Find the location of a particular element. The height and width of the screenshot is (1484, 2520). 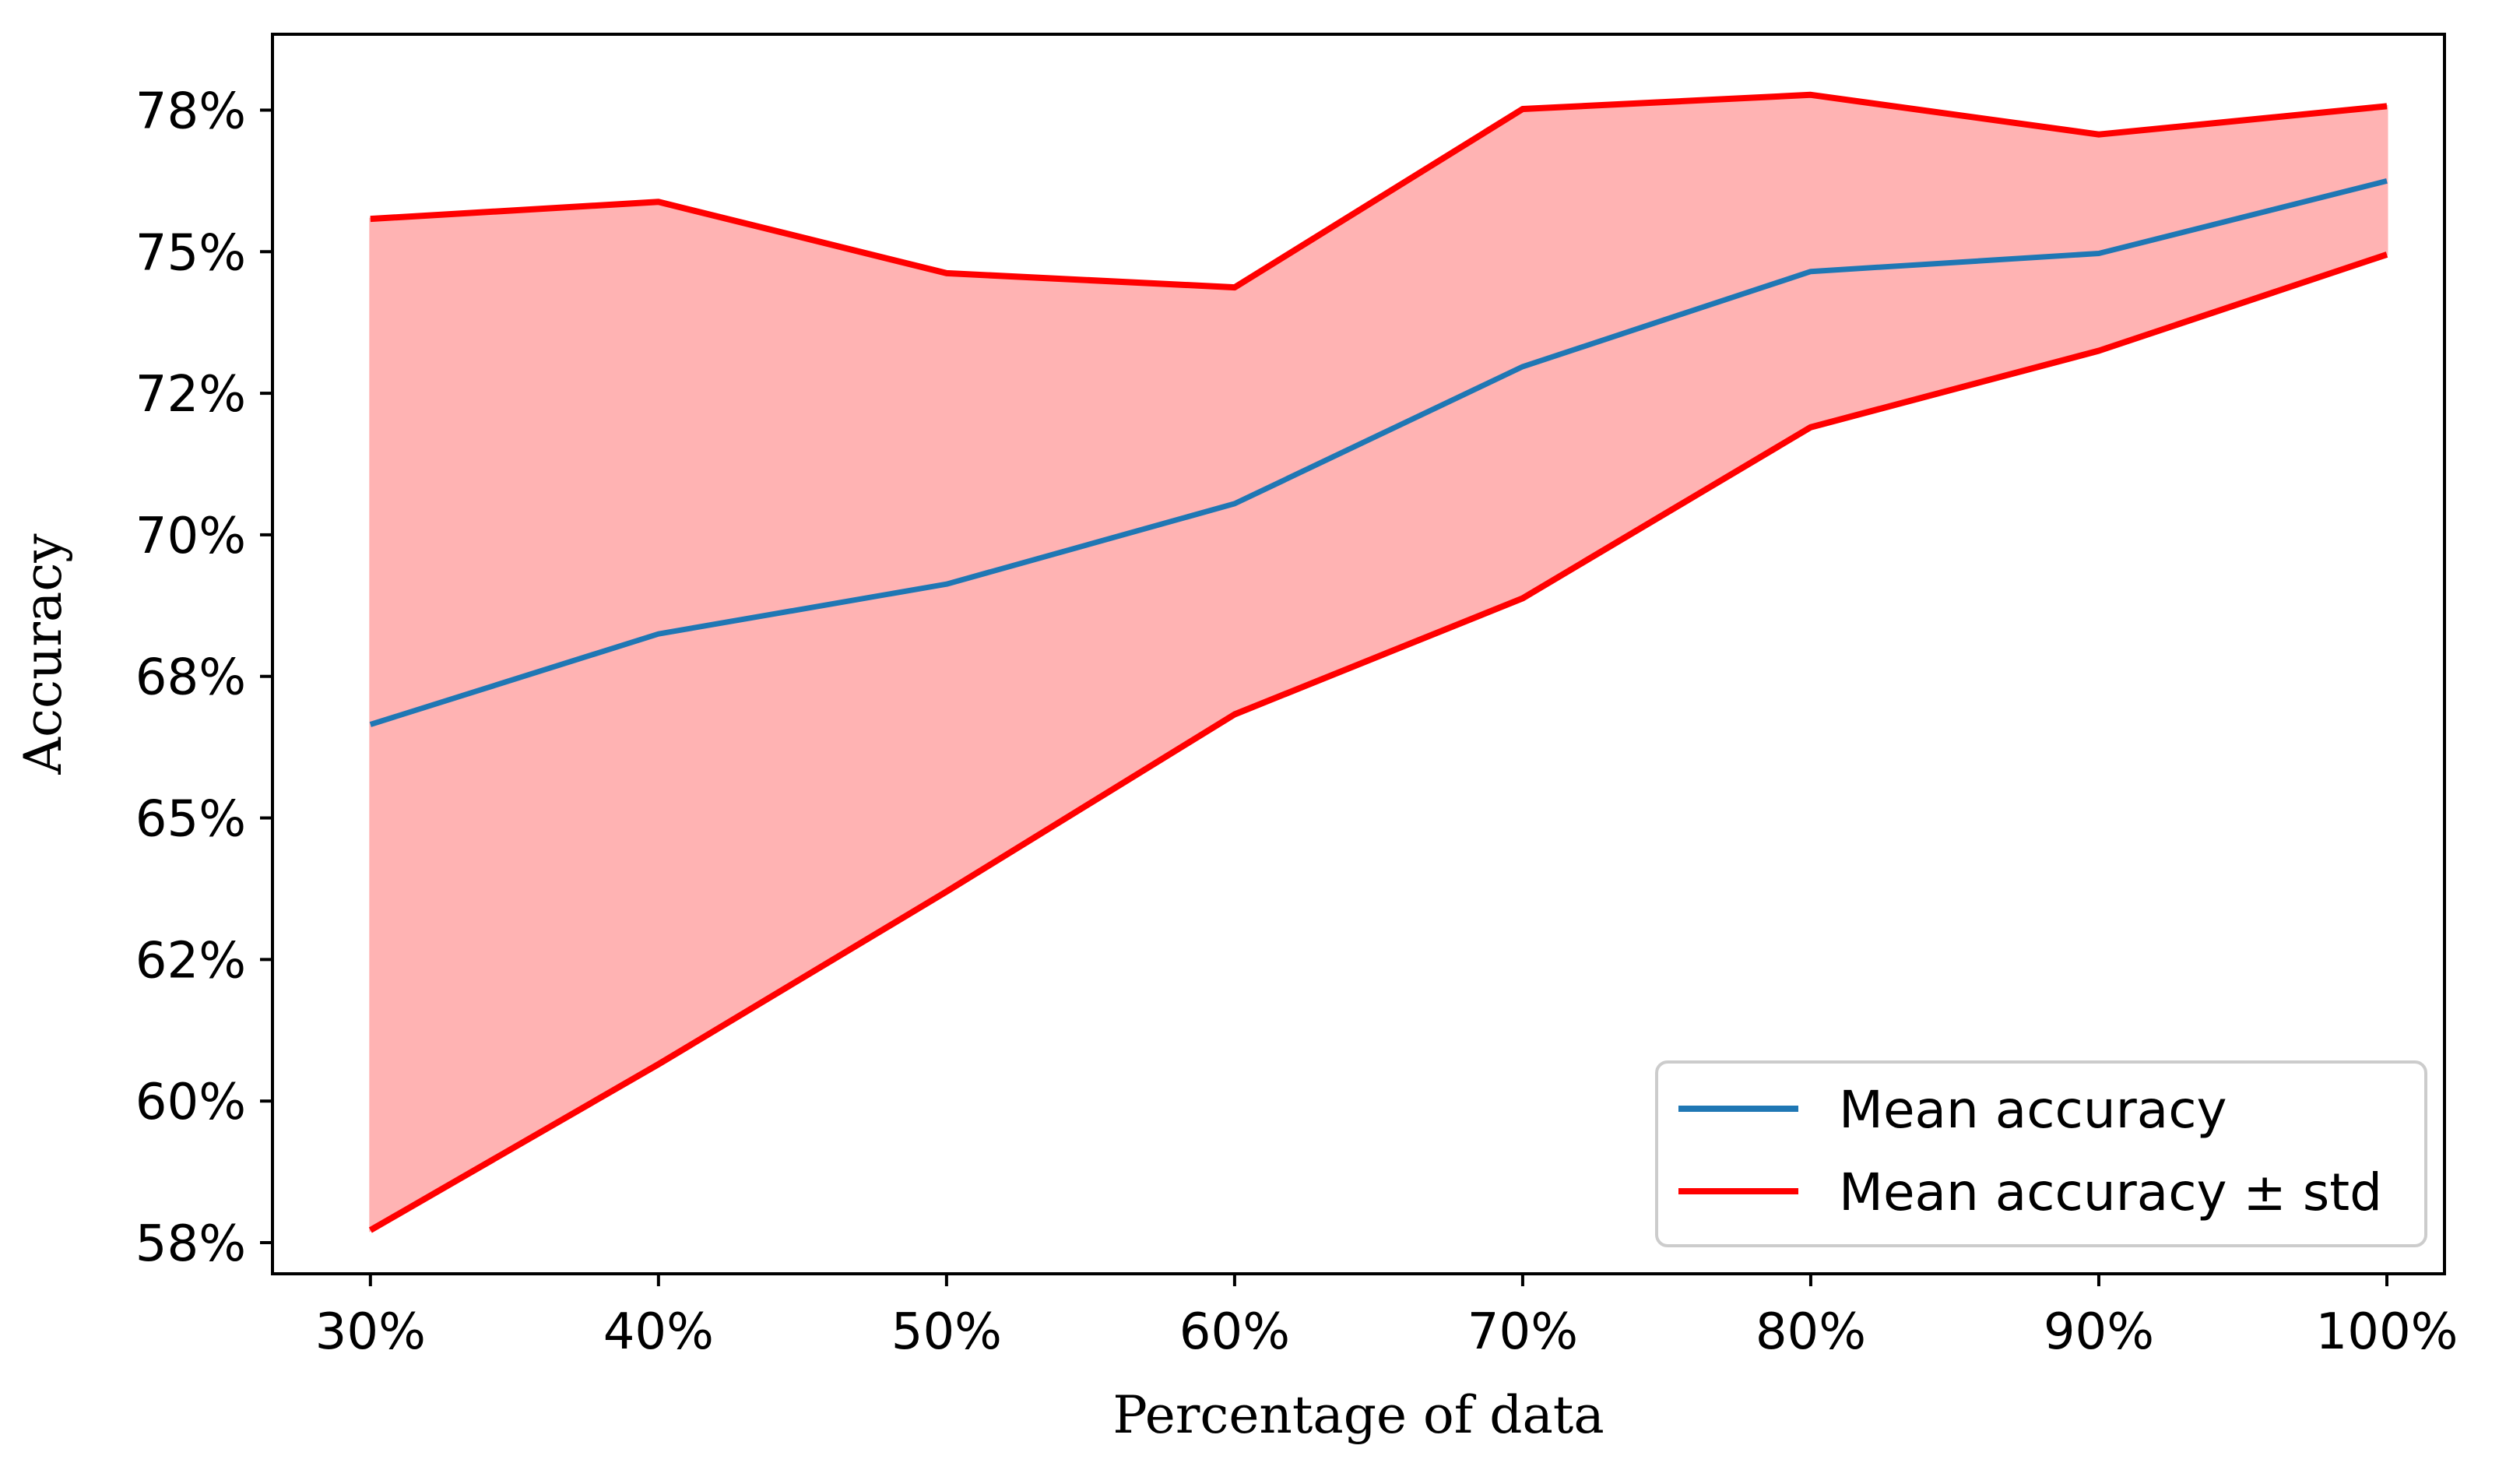

legend: Mean accuracy Mean accuracy ± std is located at coordinates (2041, 1153).